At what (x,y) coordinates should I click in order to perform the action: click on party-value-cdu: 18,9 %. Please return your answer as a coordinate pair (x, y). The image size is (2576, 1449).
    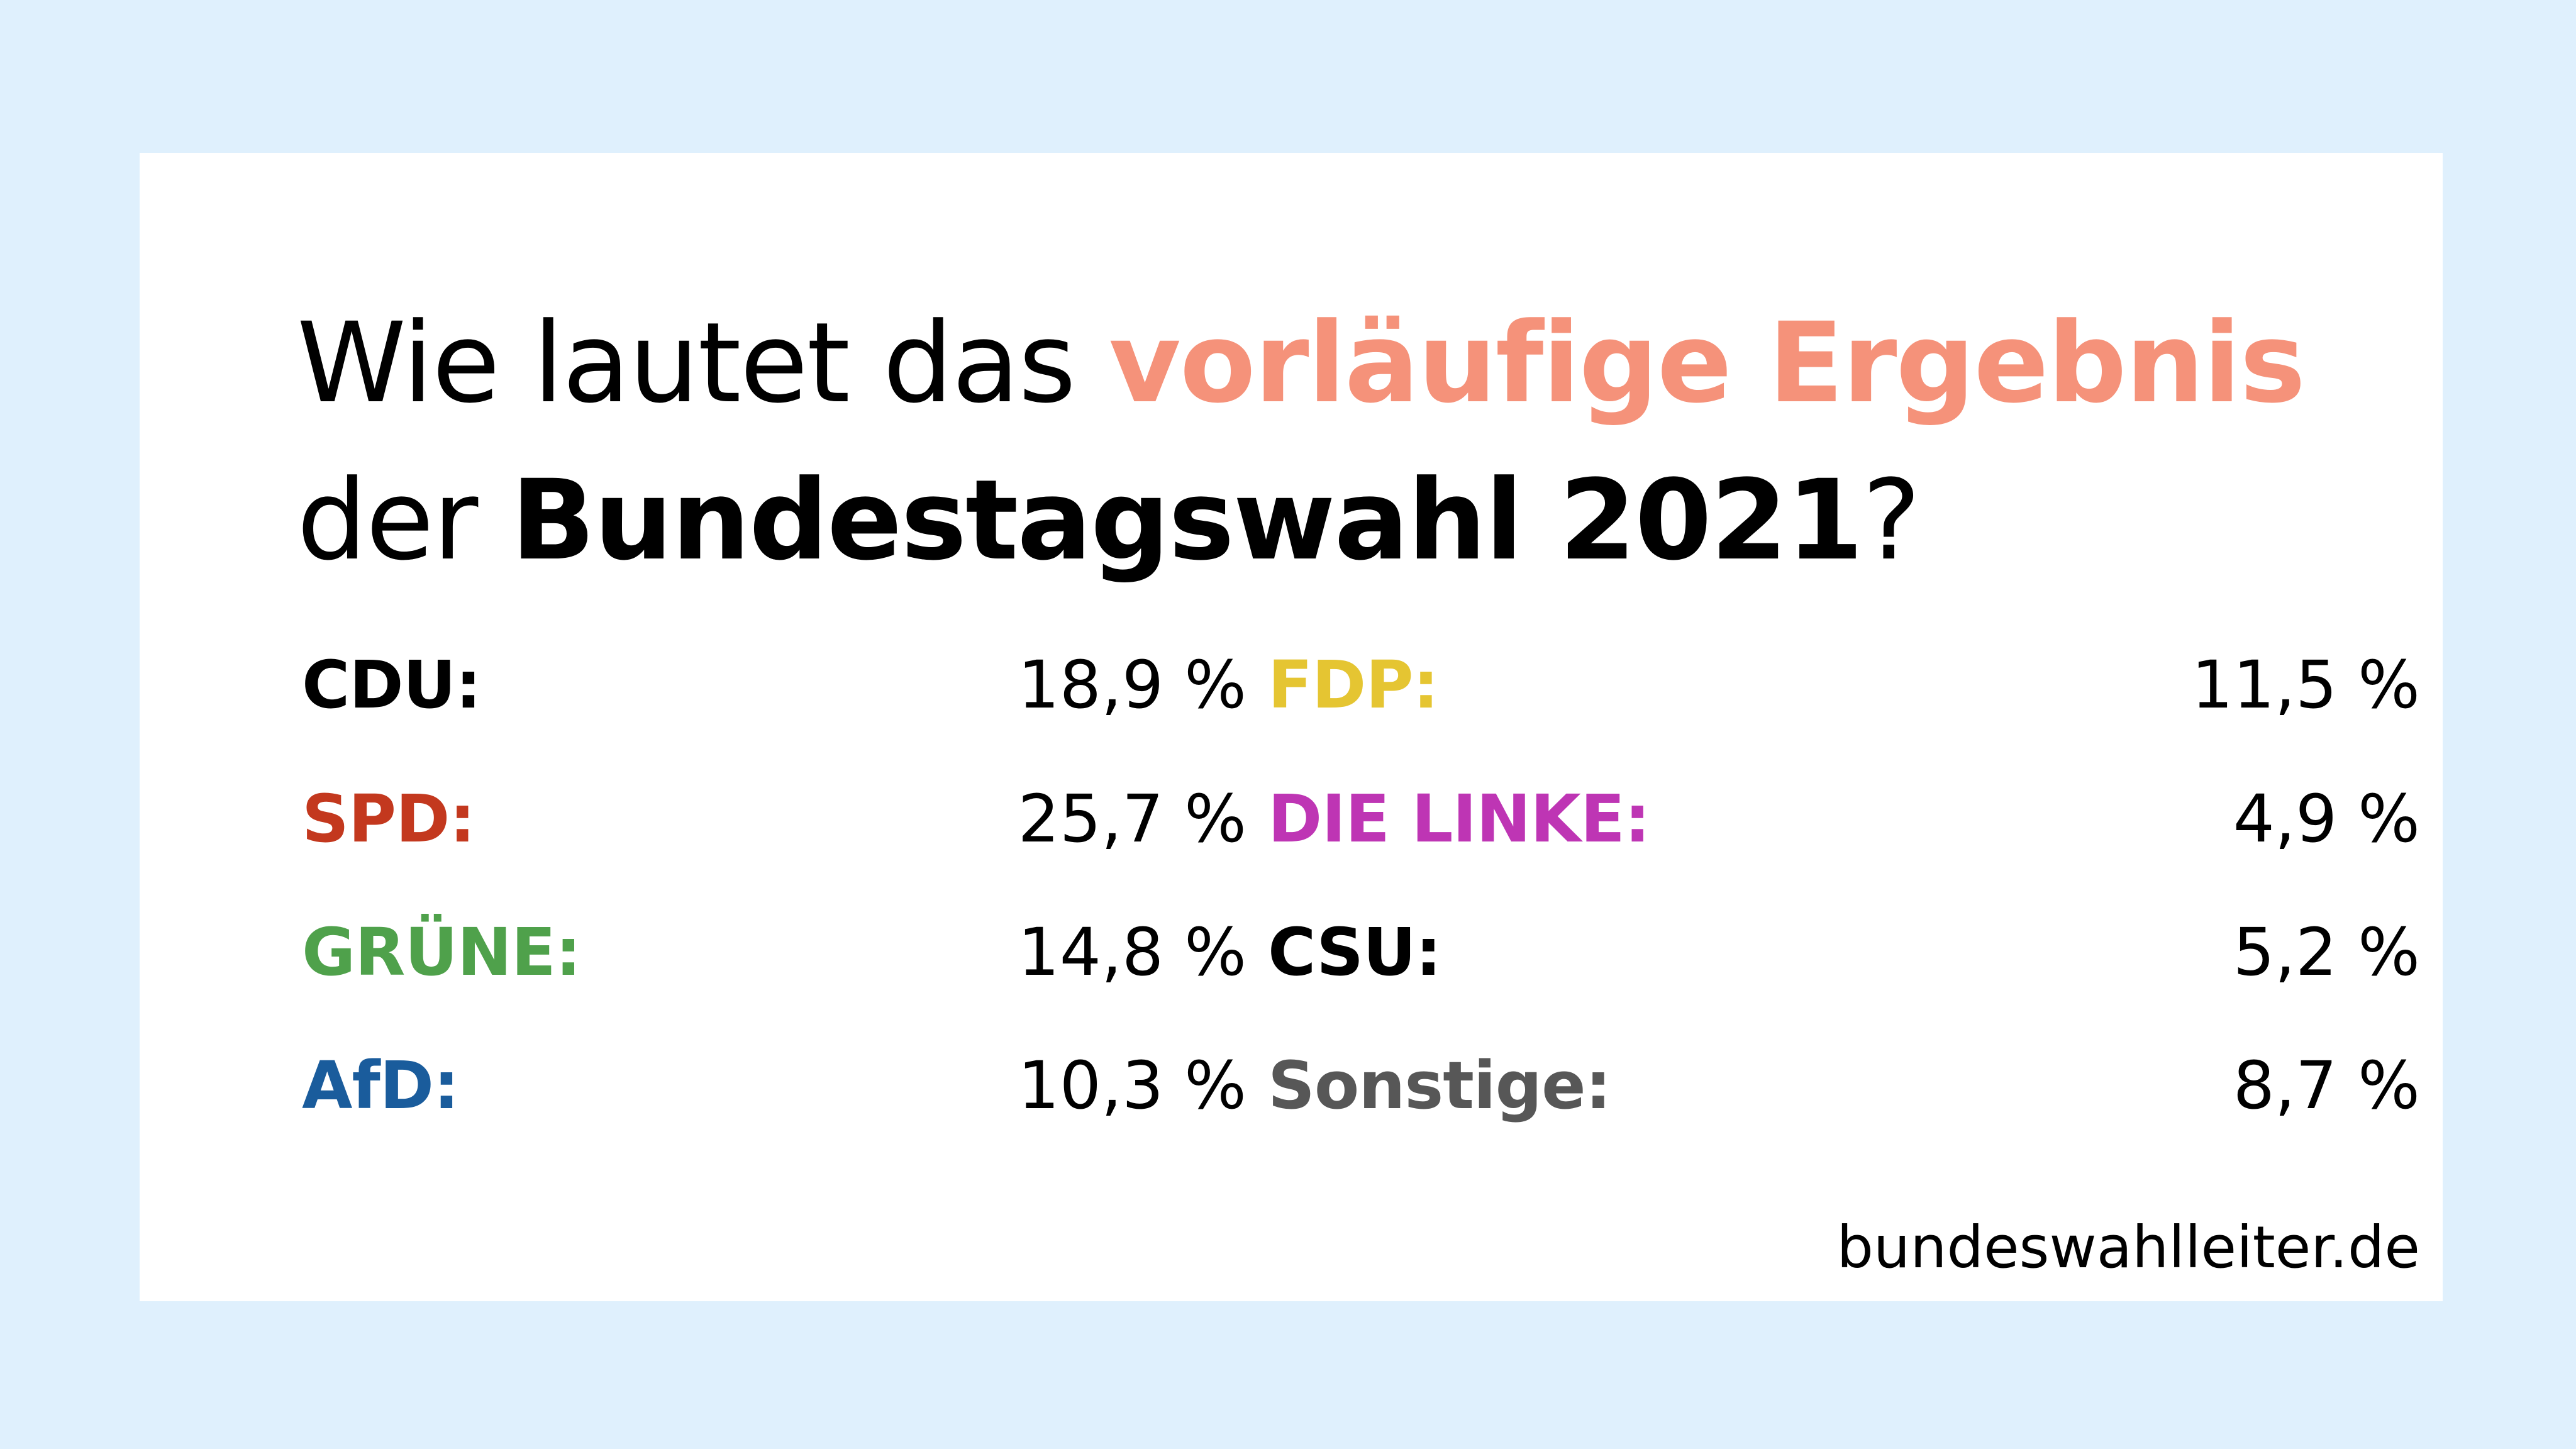
    Looking at the image, I should click on (1132, 685).